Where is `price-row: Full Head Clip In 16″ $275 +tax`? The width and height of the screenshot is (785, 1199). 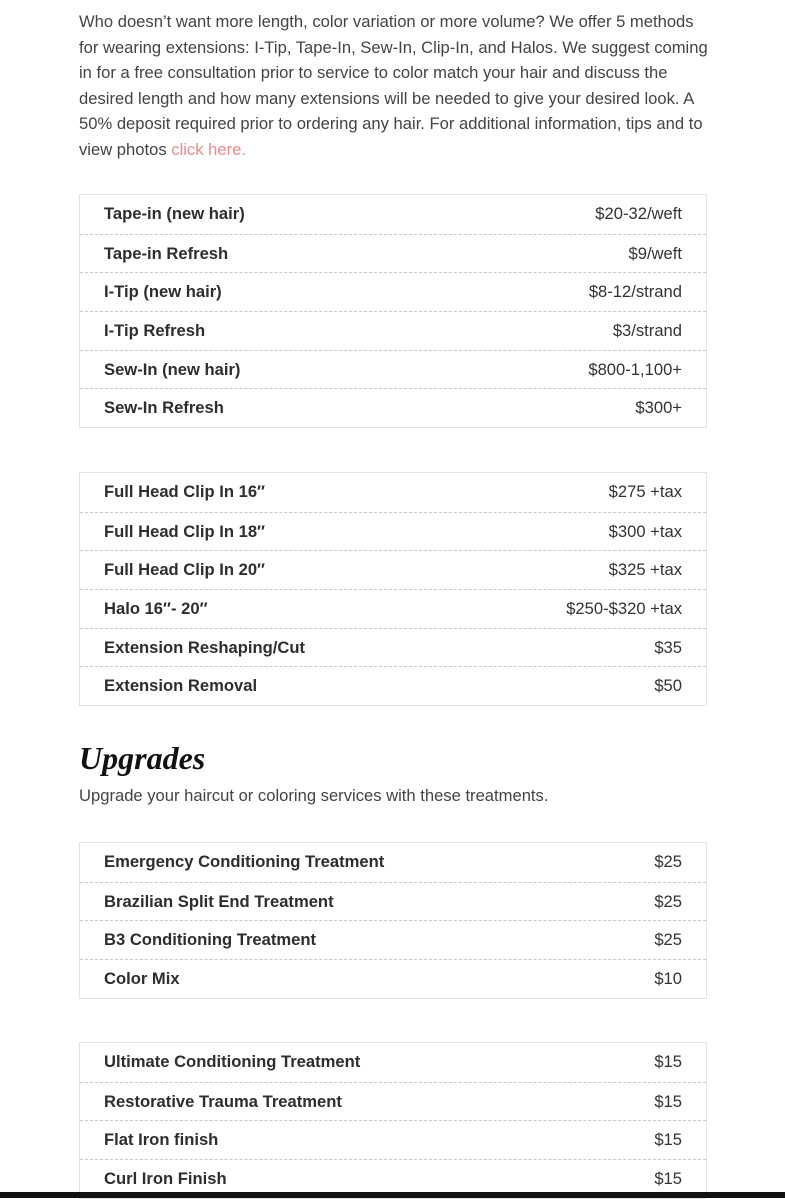
price-row: Full Head Clip In 16″ $275 +tax is located at coordinates (393, 492).